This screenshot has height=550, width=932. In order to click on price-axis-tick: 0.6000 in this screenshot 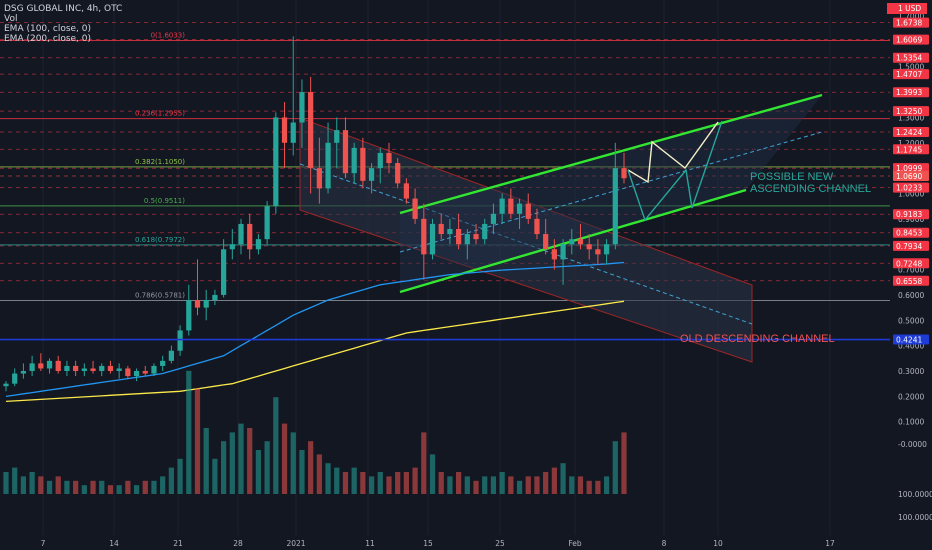, I will do `click(911, 295)`.